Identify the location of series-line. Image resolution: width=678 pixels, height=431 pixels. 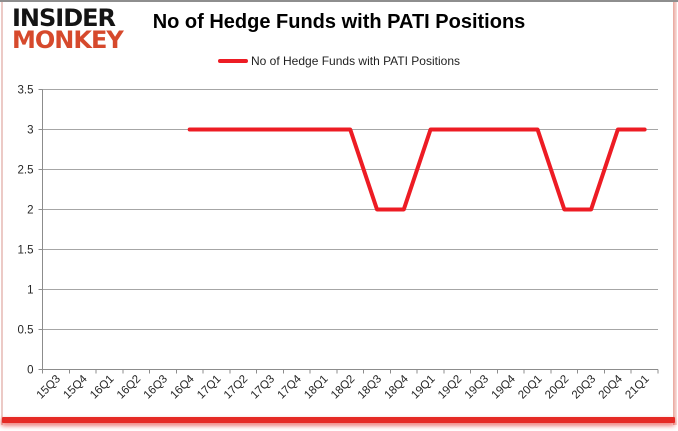
(417, 169).